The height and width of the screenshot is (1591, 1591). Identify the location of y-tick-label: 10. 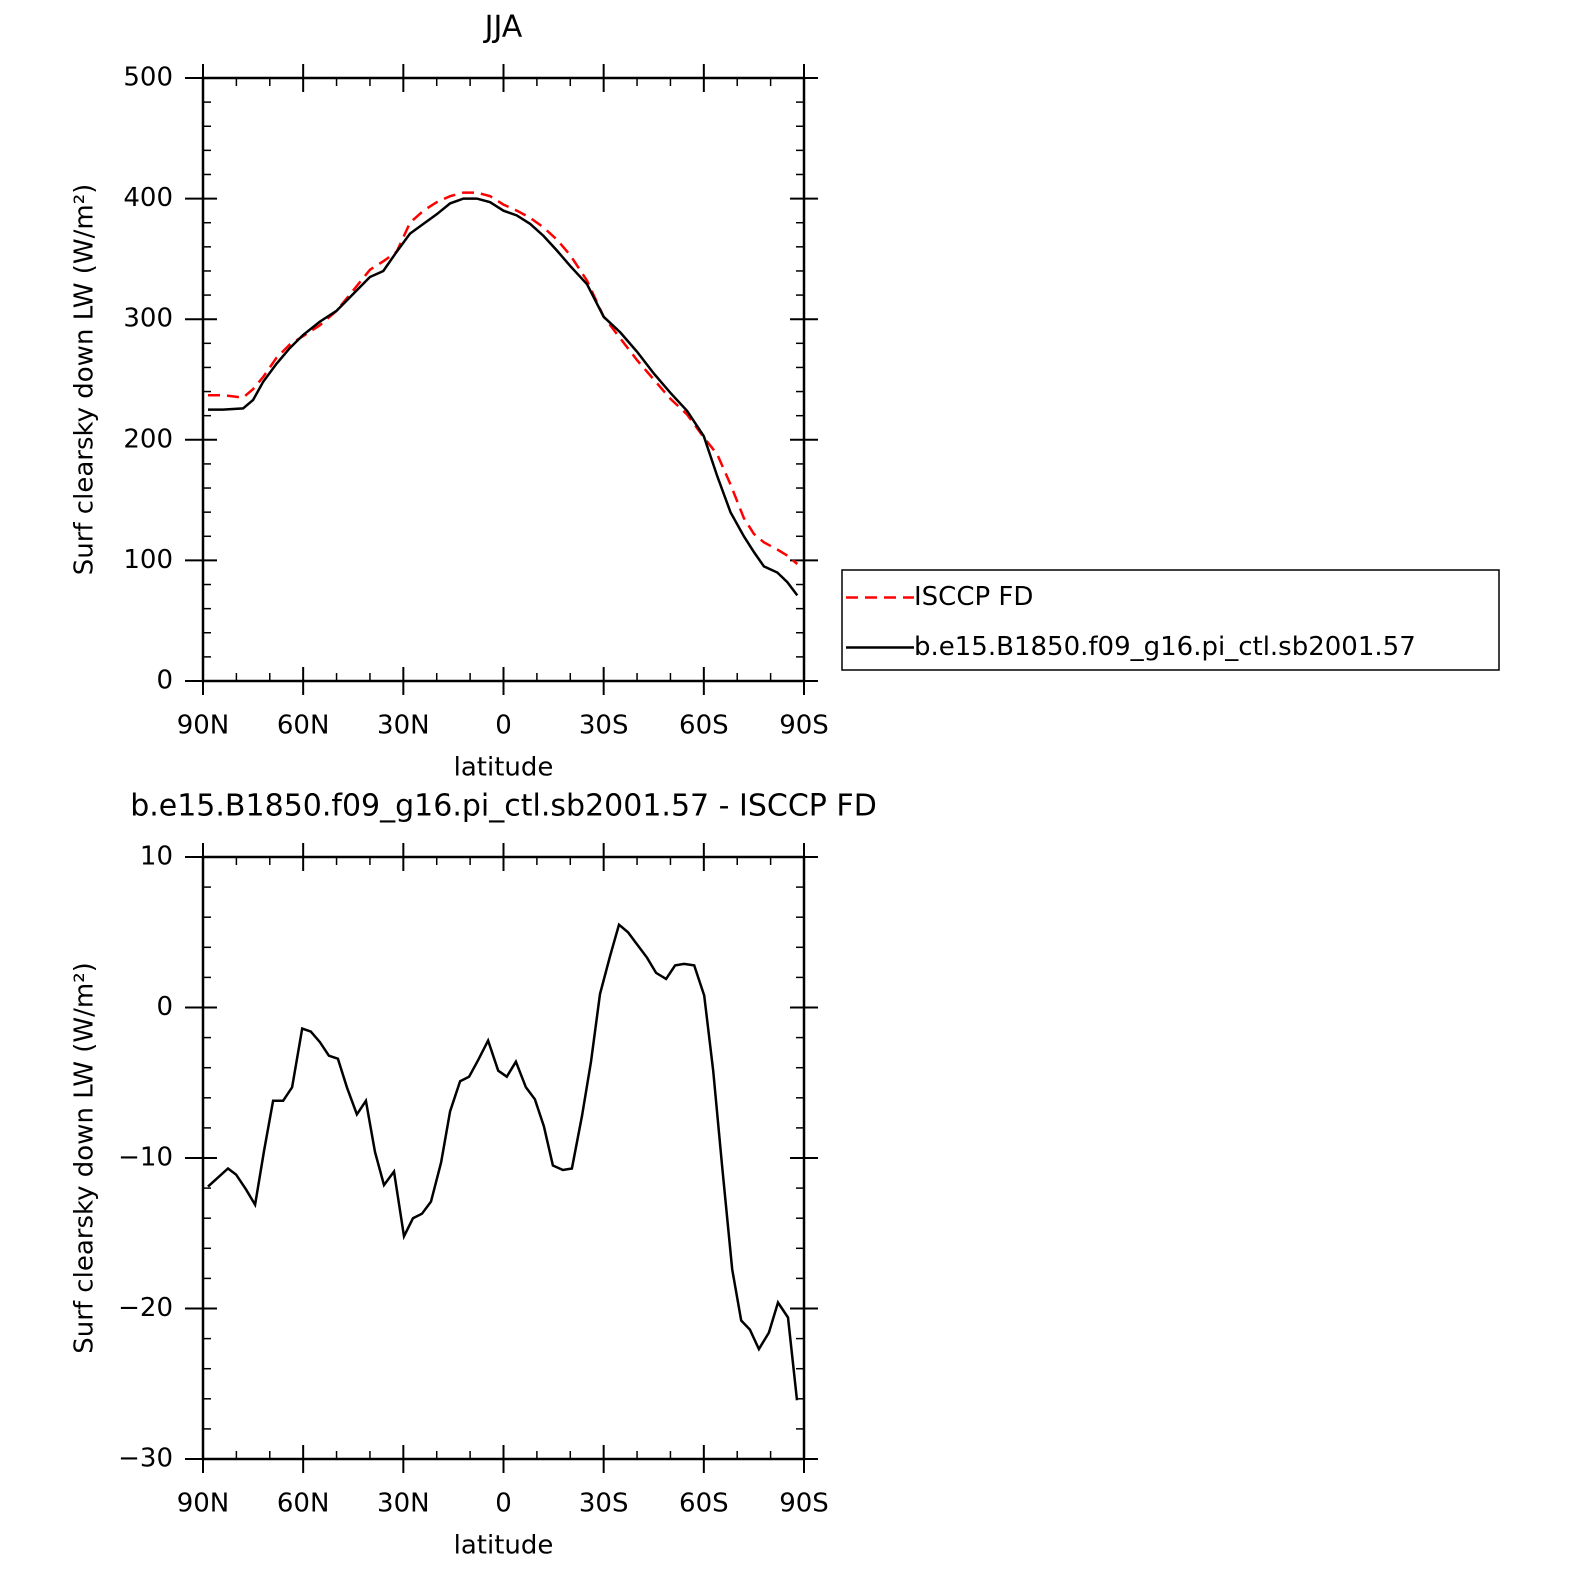
(156, 857).